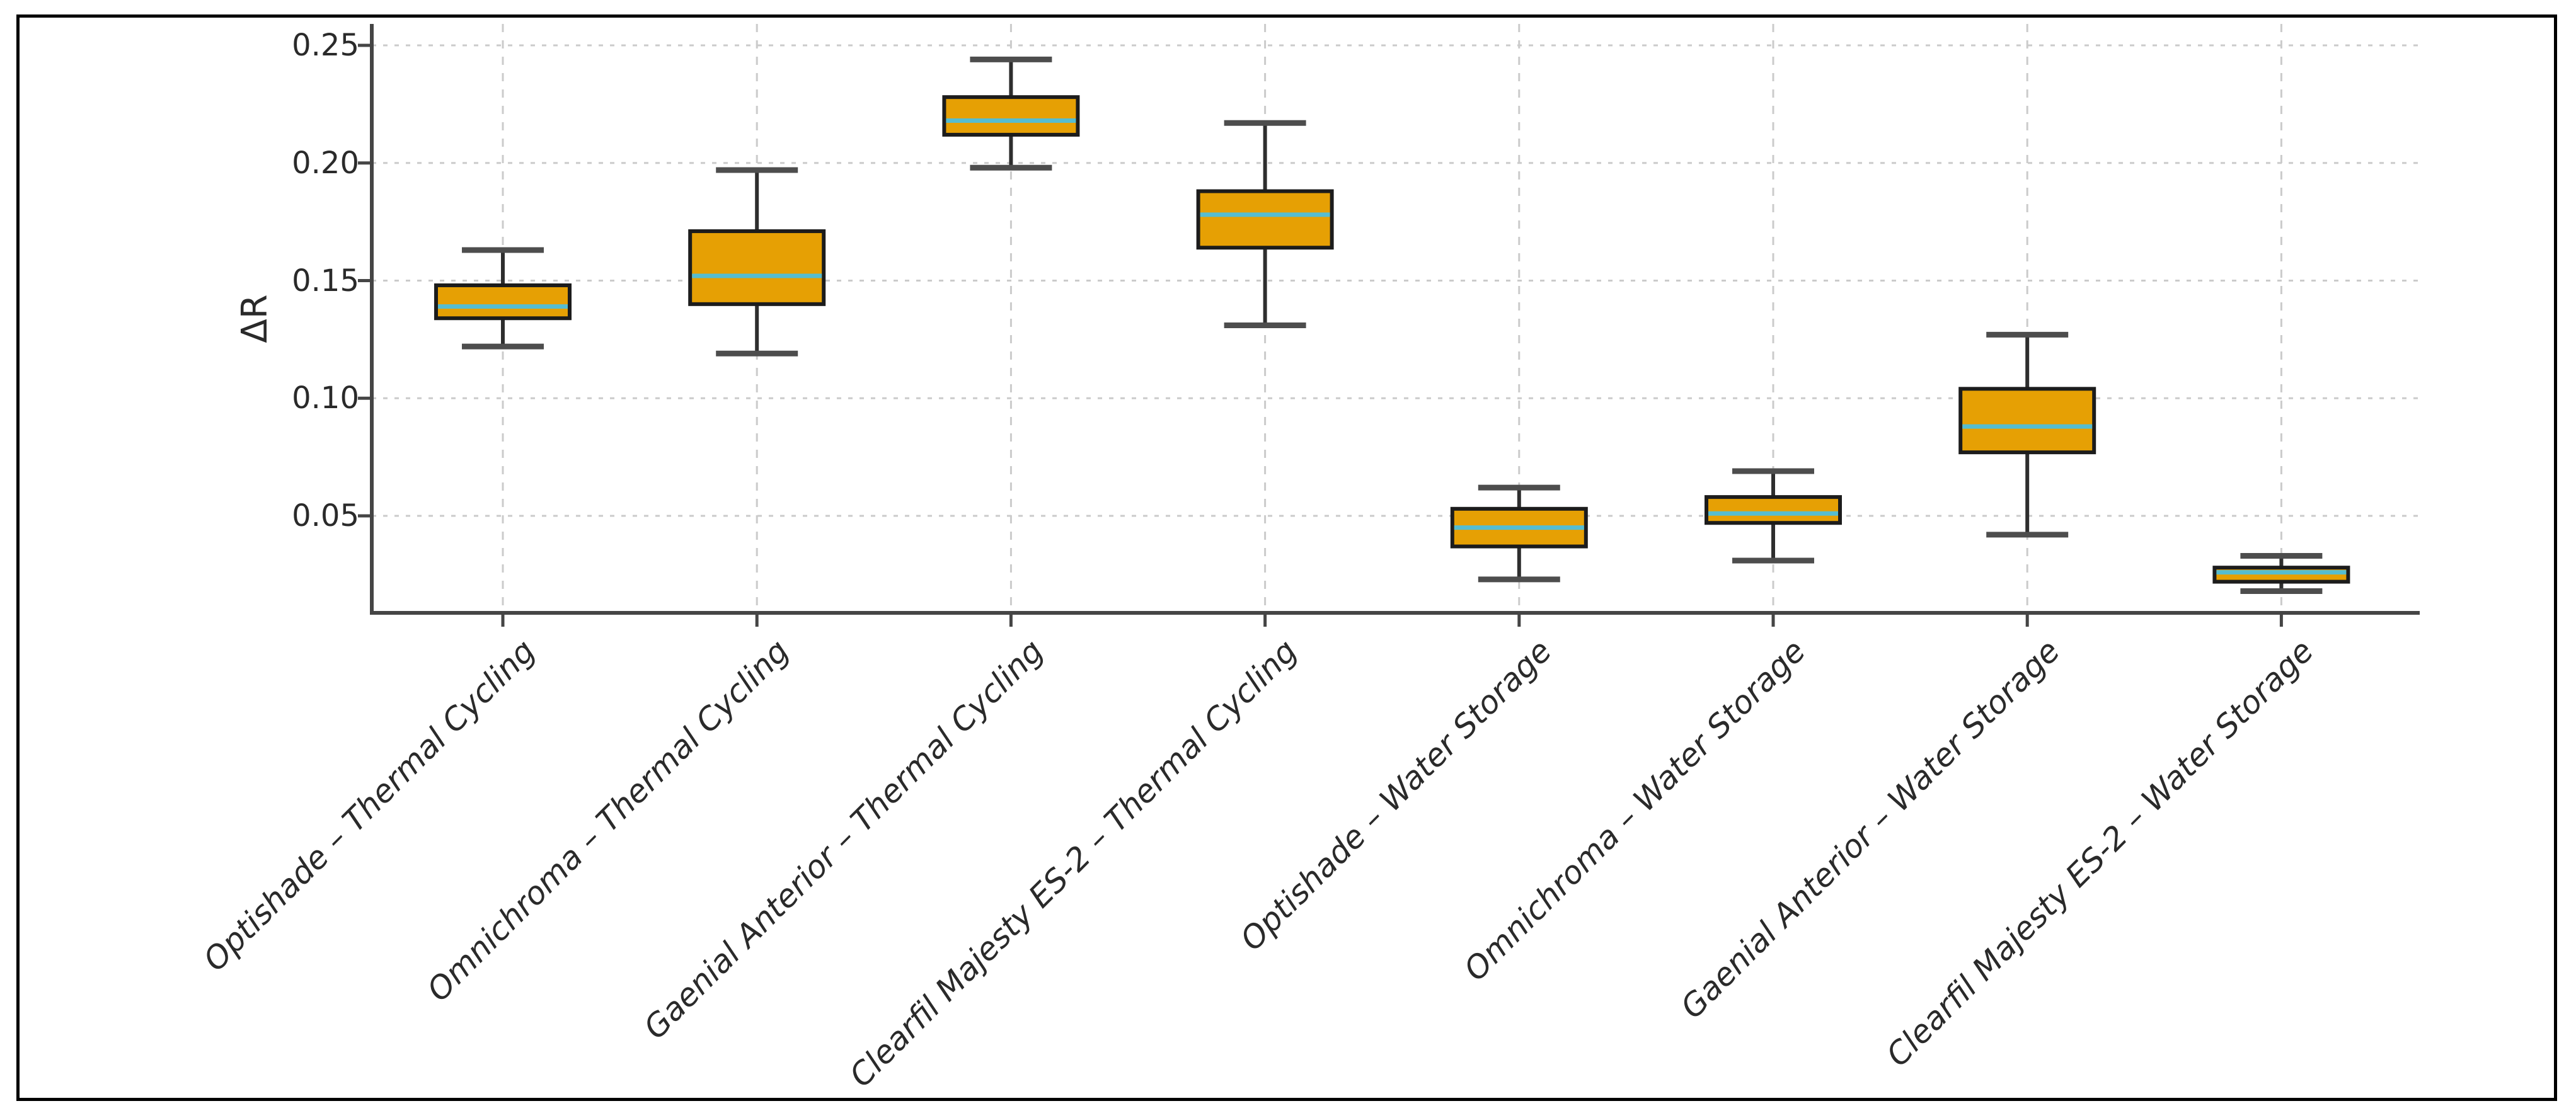  Describe the element at coordinates (325, 45) in the screenshot. I see `y-tick-label: 0.25` at that location.